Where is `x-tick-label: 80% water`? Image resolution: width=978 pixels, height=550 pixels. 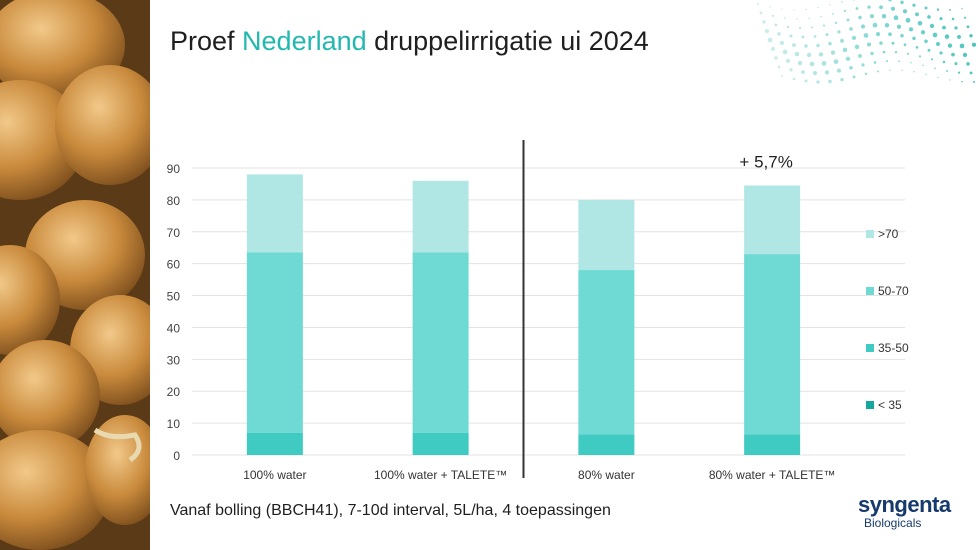 x-tick-label: 80% water is located at coordinates (606, 475).